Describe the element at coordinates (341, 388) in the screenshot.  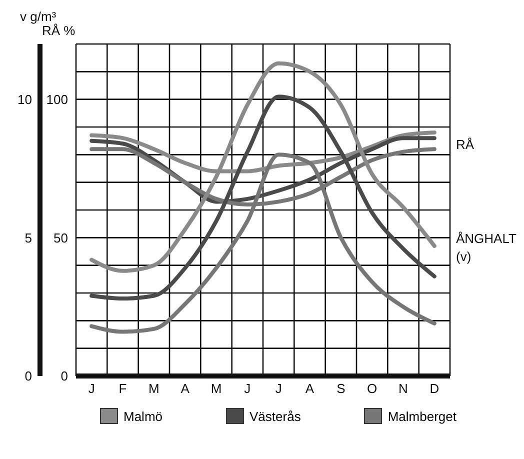
I see `x-tick-label: S` at that location.